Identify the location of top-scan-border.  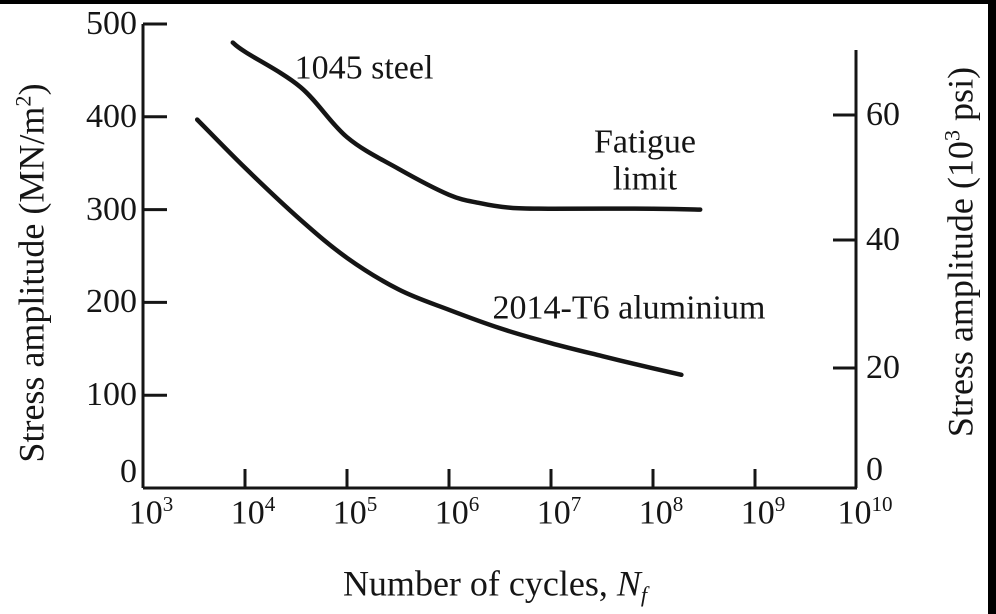
(498, 2).